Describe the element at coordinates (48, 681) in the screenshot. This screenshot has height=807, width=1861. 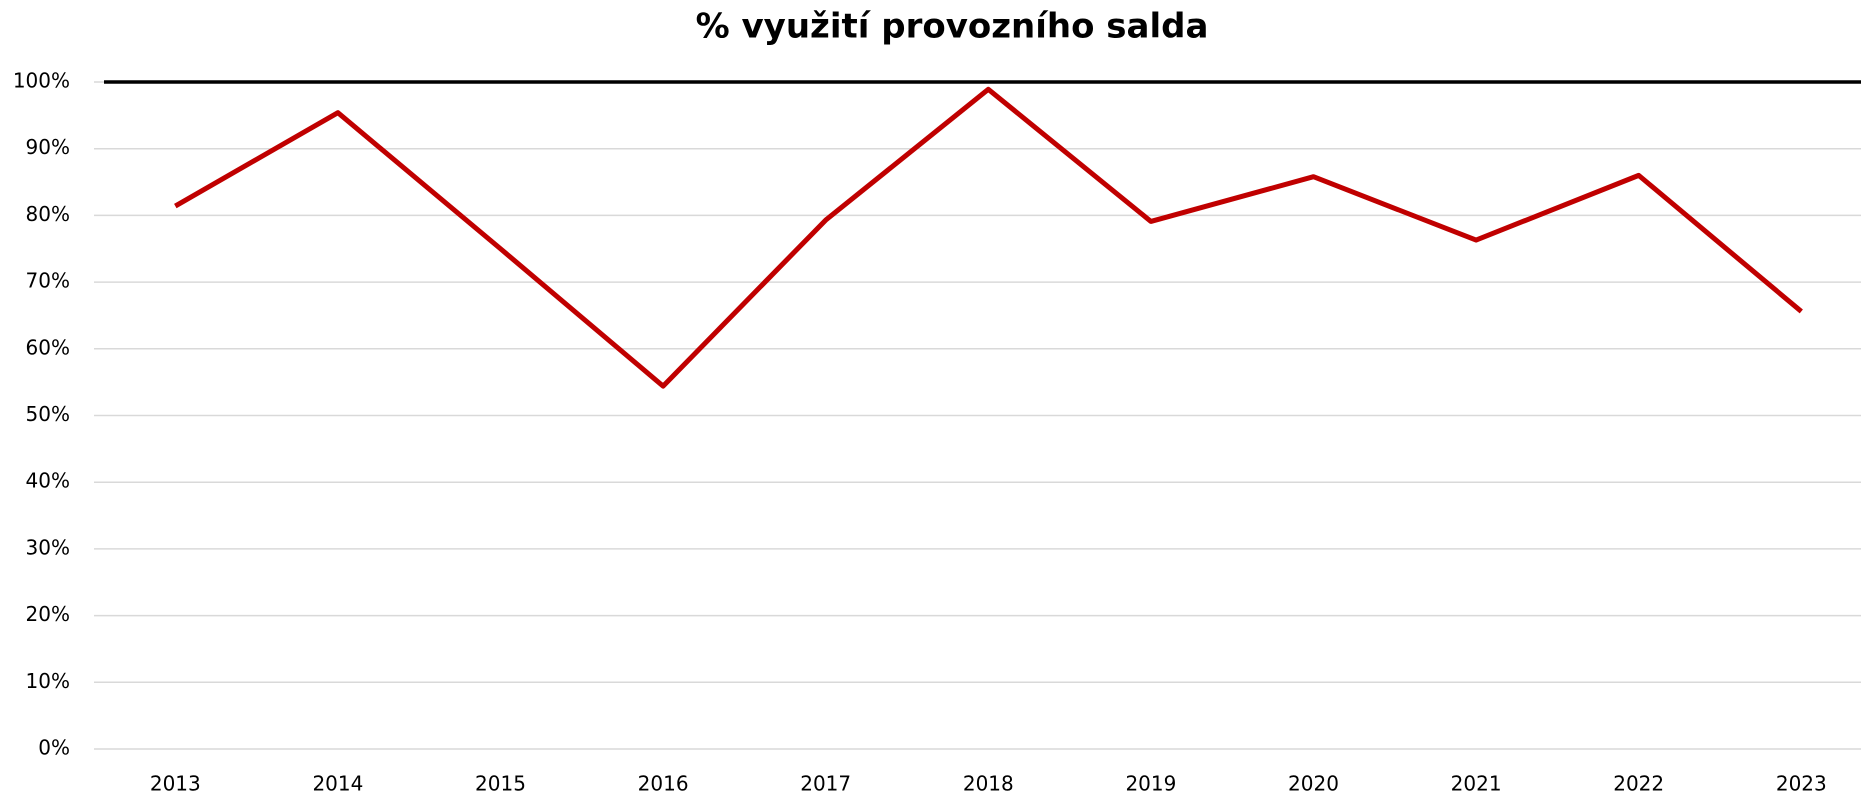
I see `y-tick-label: 10%` at that location.